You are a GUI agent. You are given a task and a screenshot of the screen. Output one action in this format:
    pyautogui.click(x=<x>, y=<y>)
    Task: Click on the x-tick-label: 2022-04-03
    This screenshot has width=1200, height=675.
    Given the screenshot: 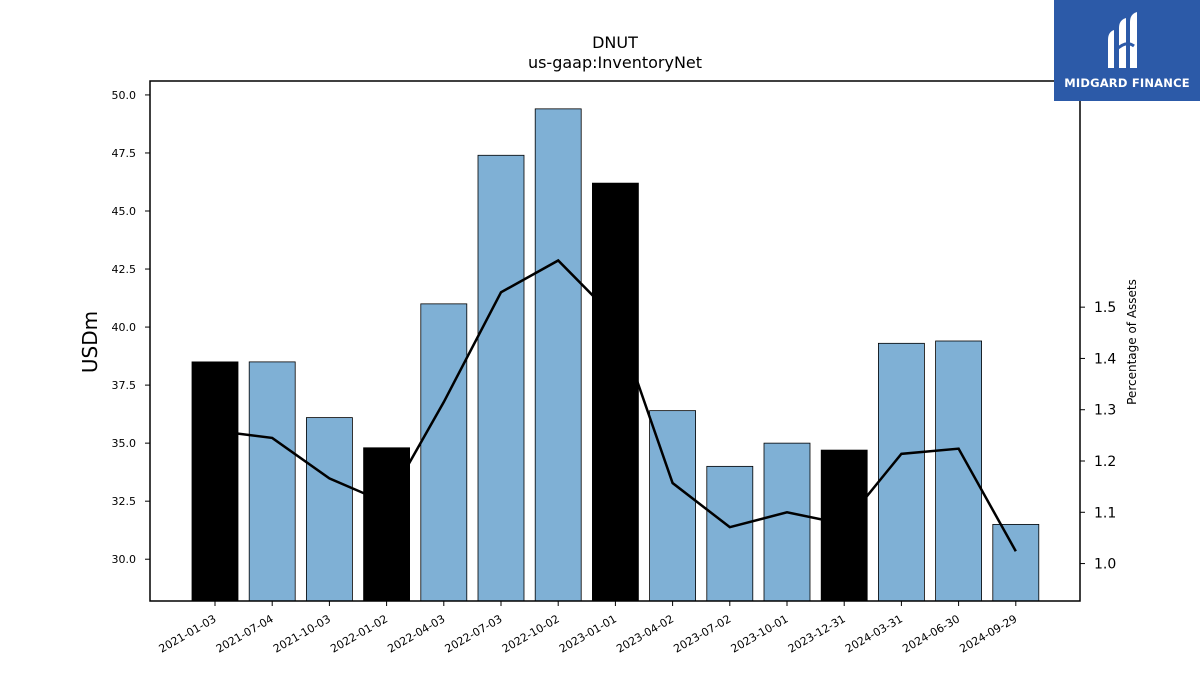 What is the action you would take?
    pyautogui.click(x=416, y=633)
    